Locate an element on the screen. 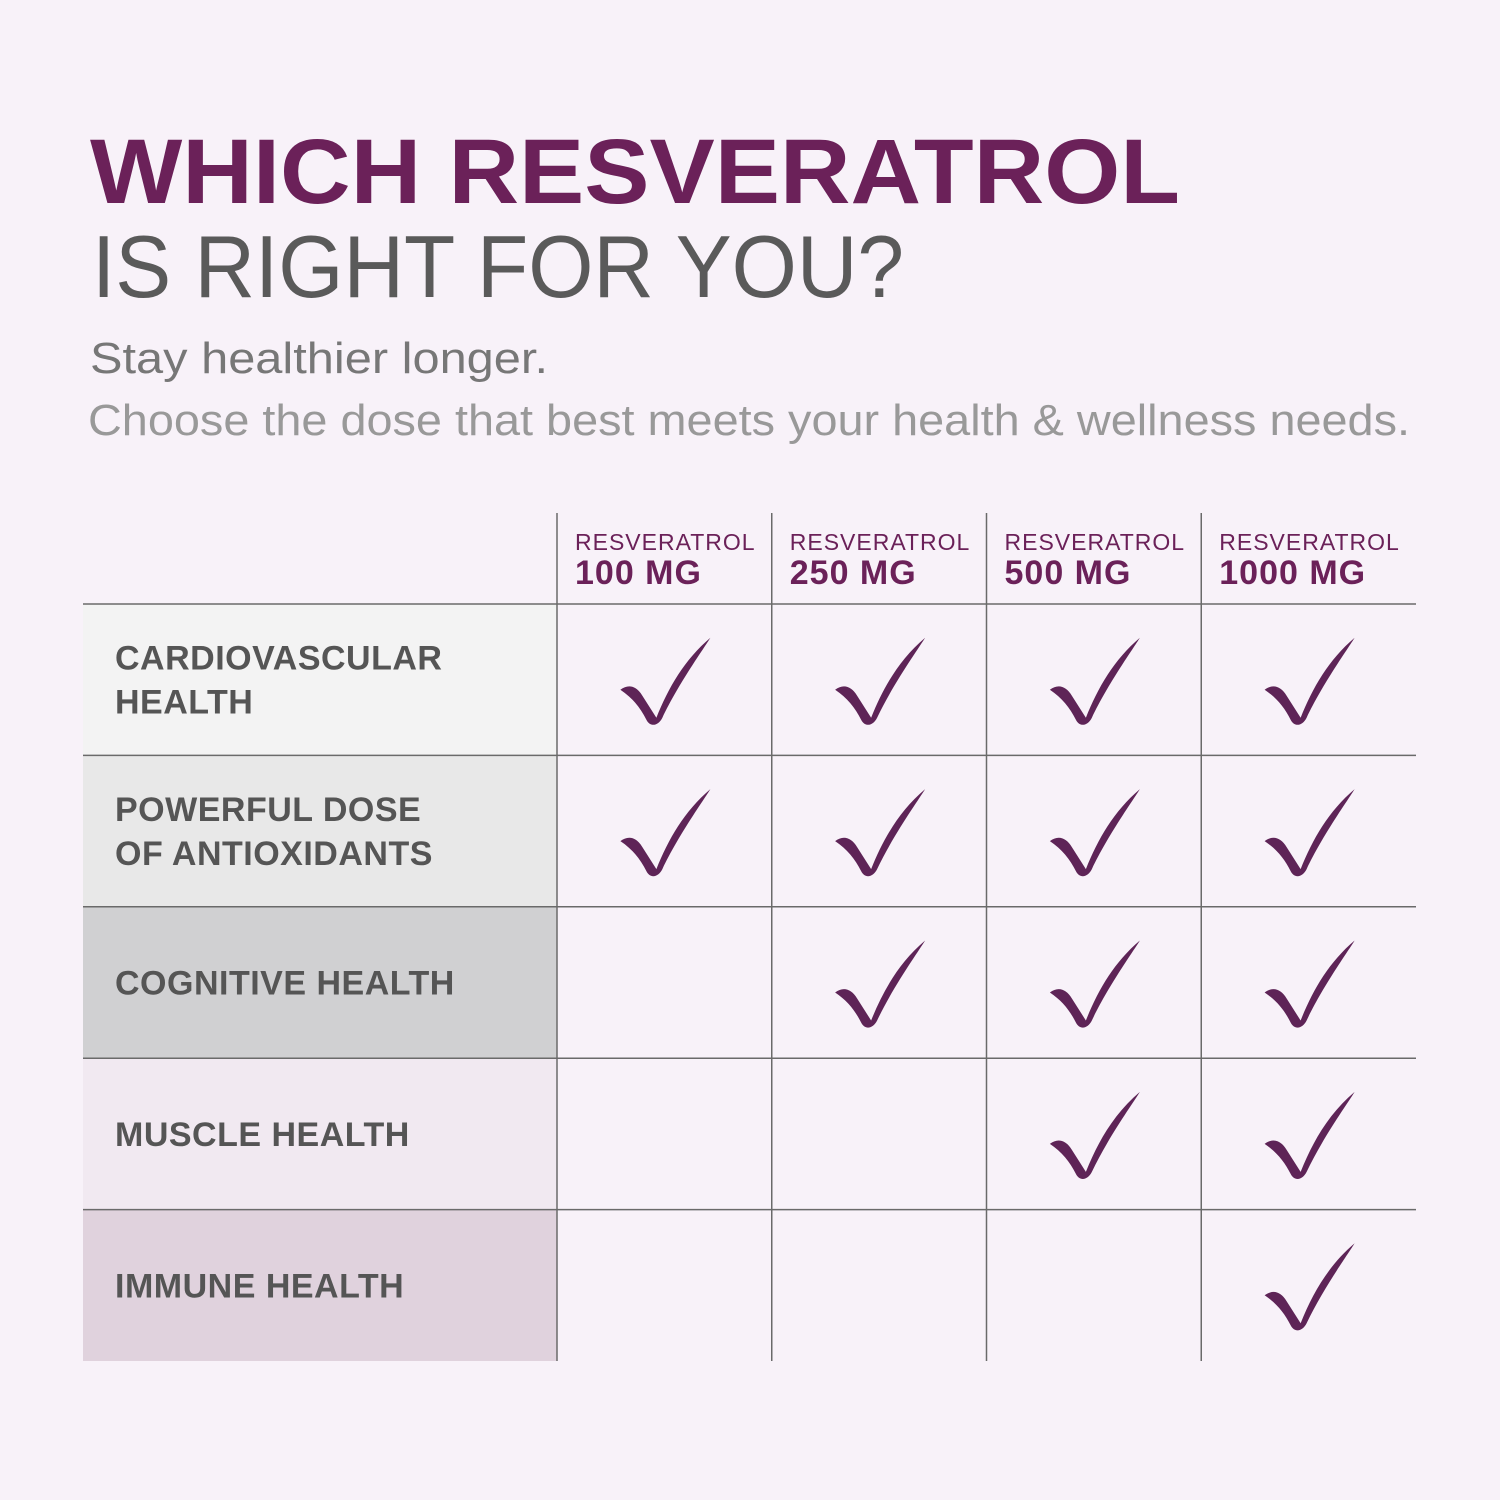  row-label: MUSCLE HEALTH is located at coordinates (262, 1135).